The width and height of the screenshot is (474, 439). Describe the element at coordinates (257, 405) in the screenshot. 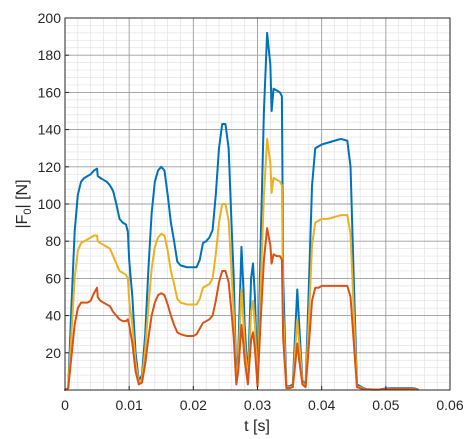

I see `x-tick-label: 0.03` at that location.